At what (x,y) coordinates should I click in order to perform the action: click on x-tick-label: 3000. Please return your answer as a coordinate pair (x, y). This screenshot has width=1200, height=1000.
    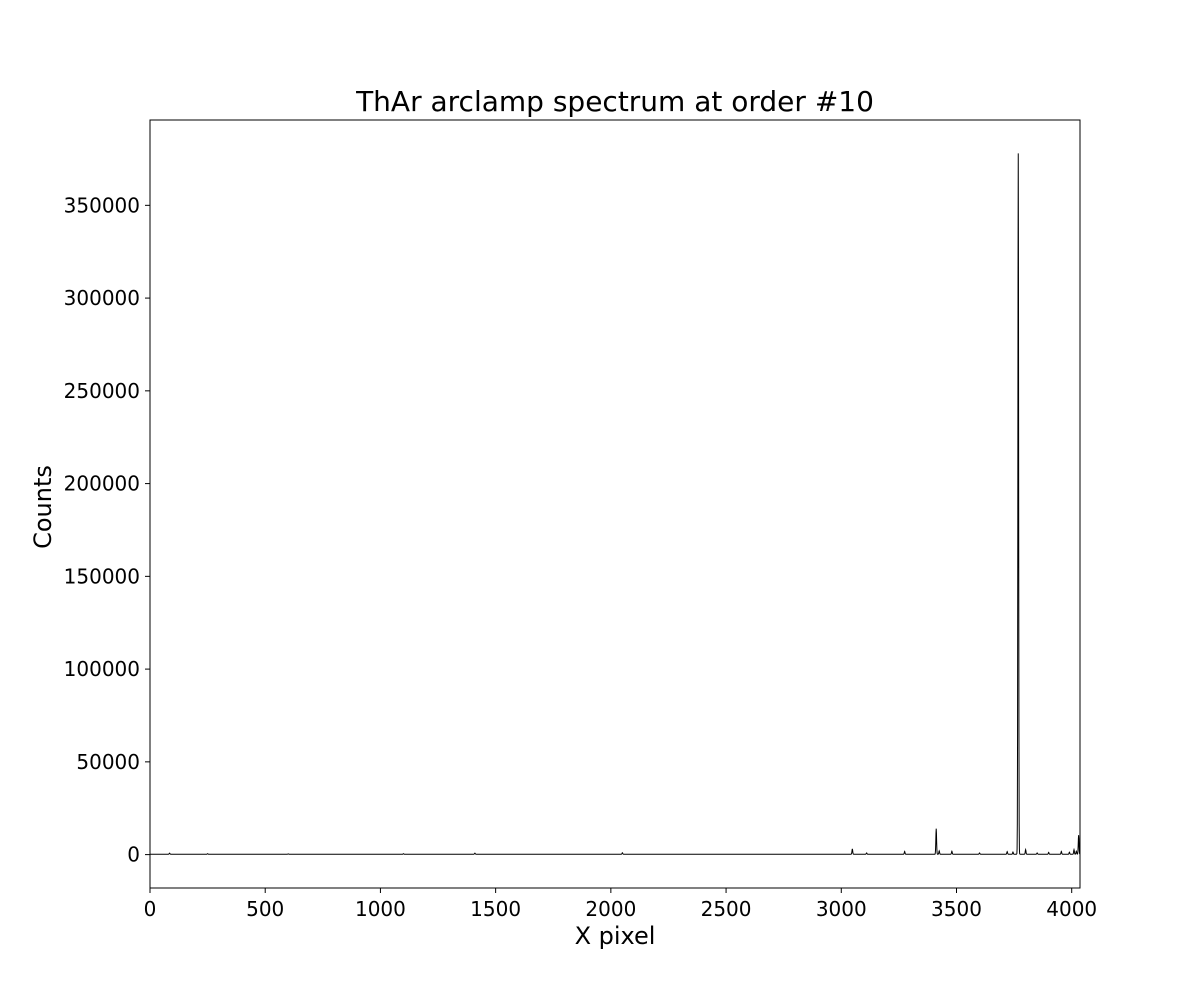
    Looking at the image, I should click on (841, 909).